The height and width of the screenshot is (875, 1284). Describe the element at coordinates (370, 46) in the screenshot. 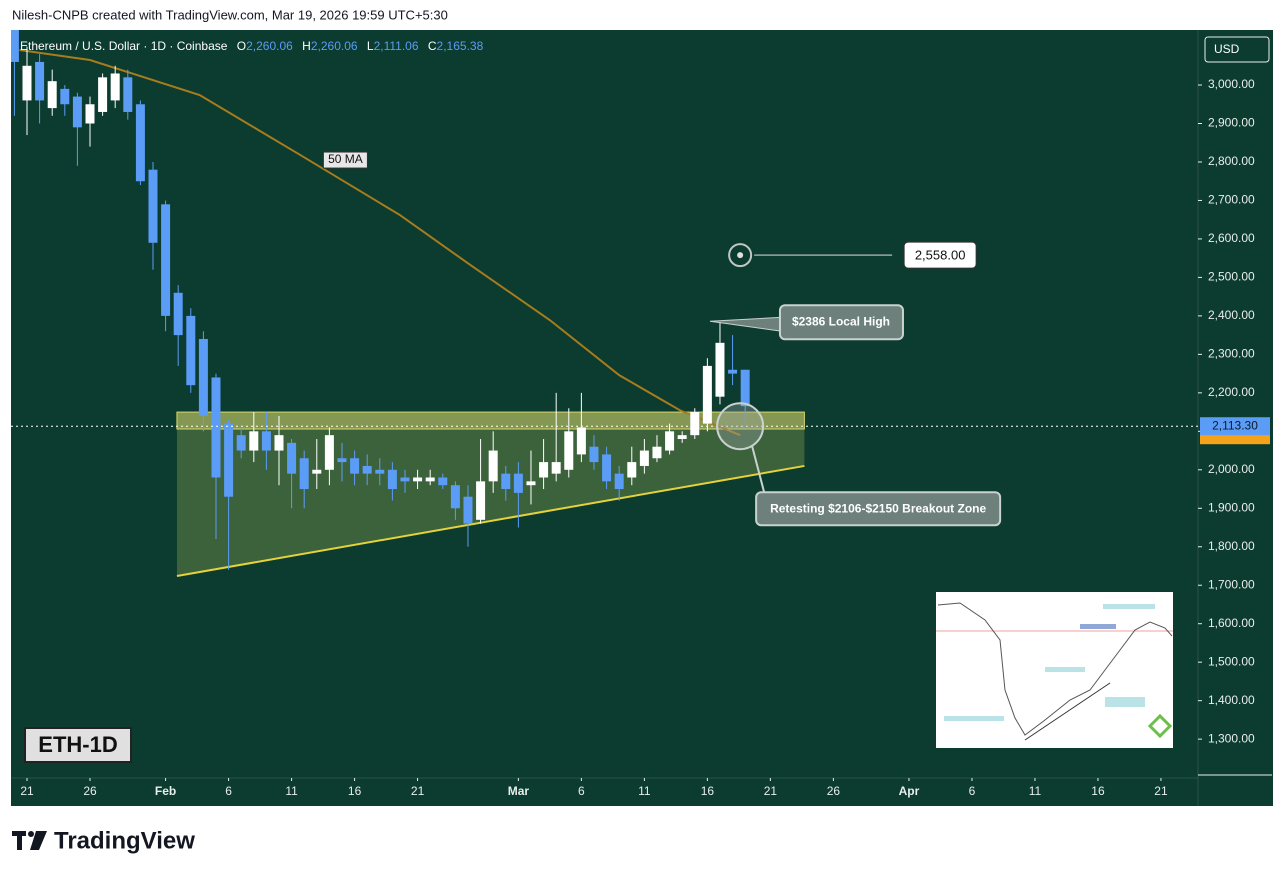

I see `legend-key: L` at that location.